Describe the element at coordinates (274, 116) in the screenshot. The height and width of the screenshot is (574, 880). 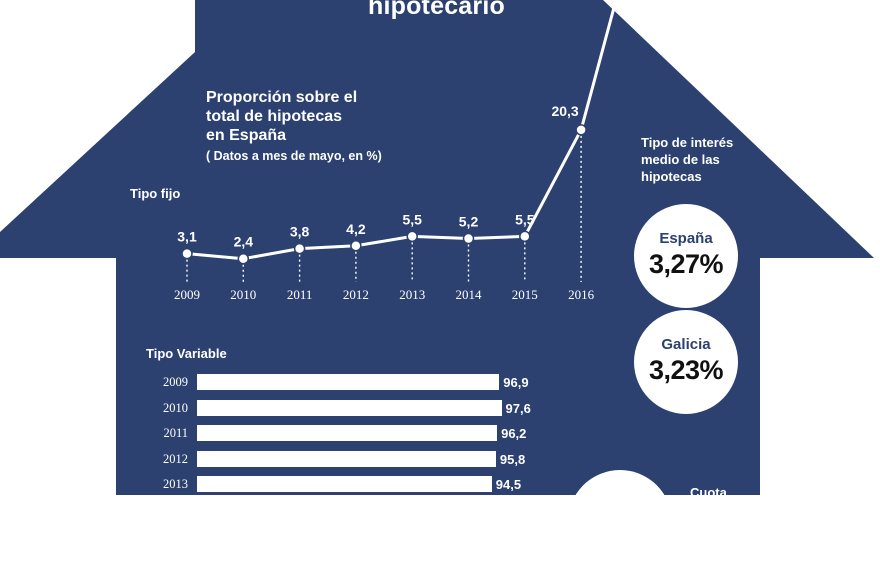
I see `fixed-chart-title-line: total de hipotecas` at that location.